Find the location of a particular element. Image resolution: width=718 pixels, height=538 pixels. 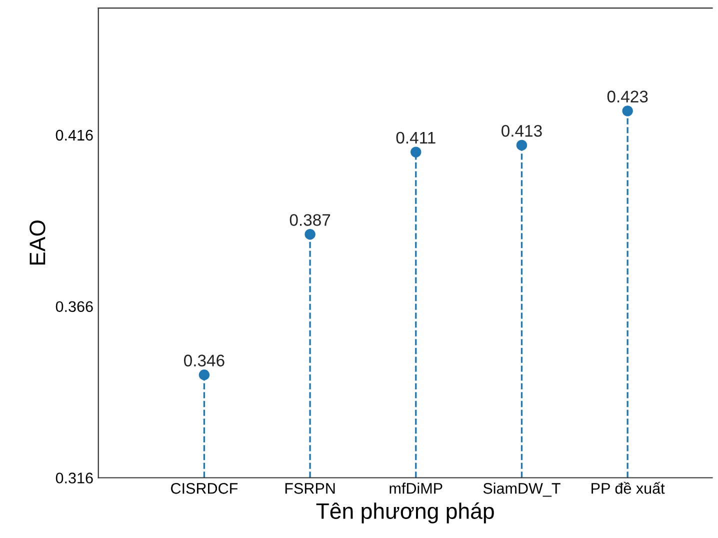

y-tick-label: 0.416 is located at coordinates (74, 135).